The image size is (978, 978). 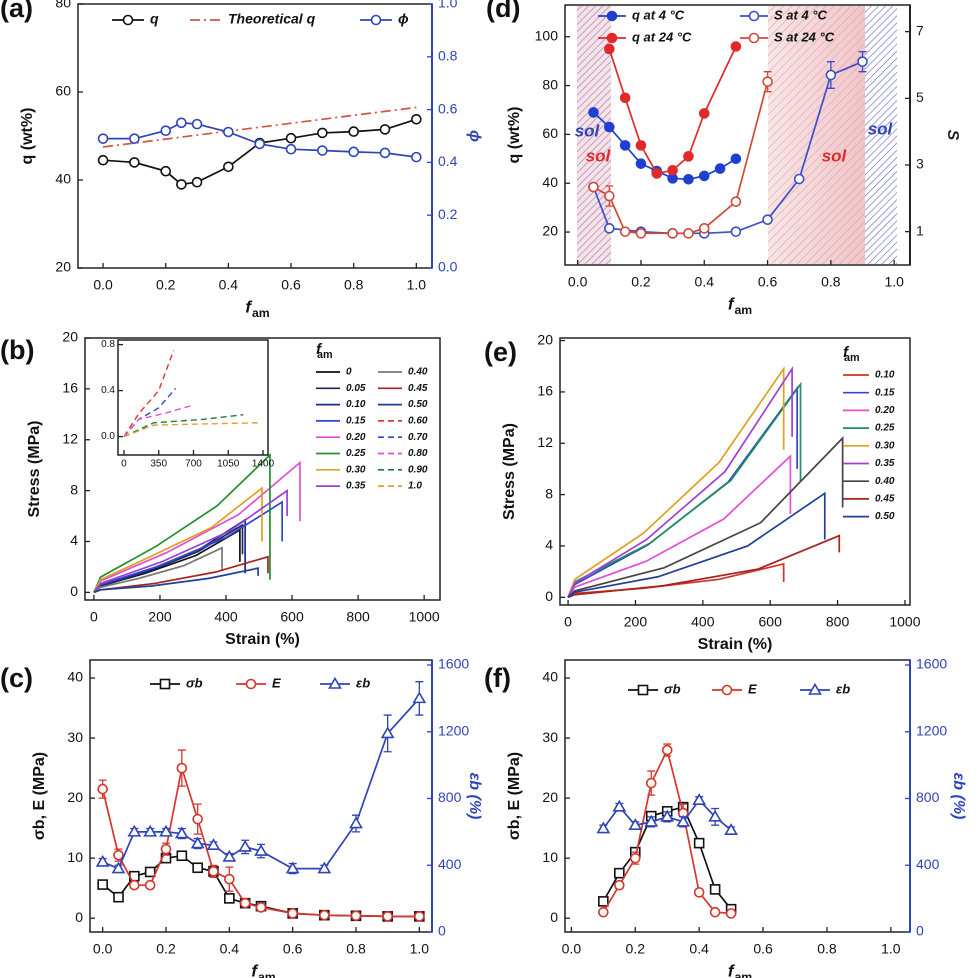 I want to click on y-tick-label: 100, so click(x=547, y=35).